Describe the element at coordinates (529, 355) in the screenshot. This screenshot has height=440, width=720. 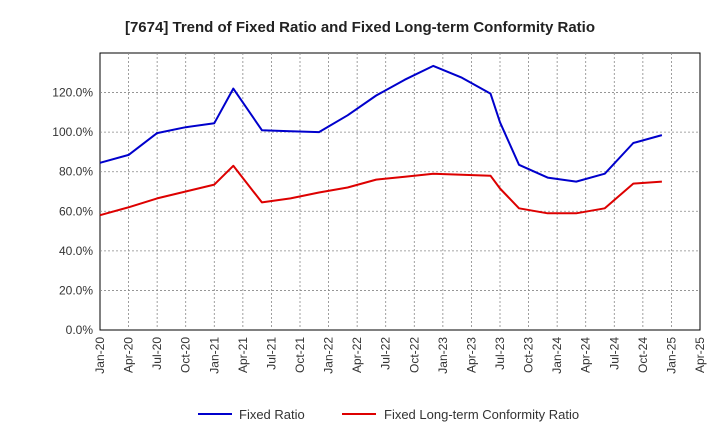
I see `x-tick-label: Oct-23` at that location.